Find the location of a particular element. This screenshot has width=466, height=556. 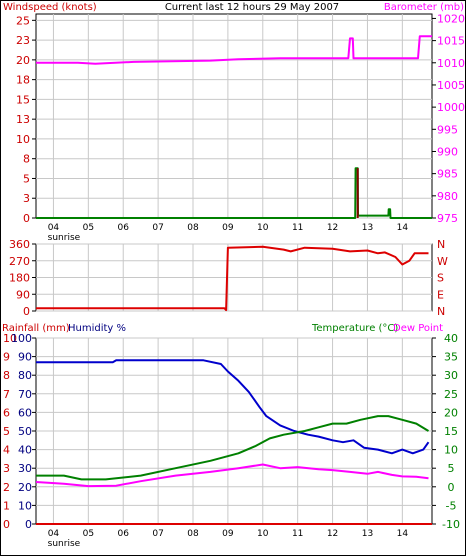

wind-x-tick-11: 11 is located at coordinates (297, 228).